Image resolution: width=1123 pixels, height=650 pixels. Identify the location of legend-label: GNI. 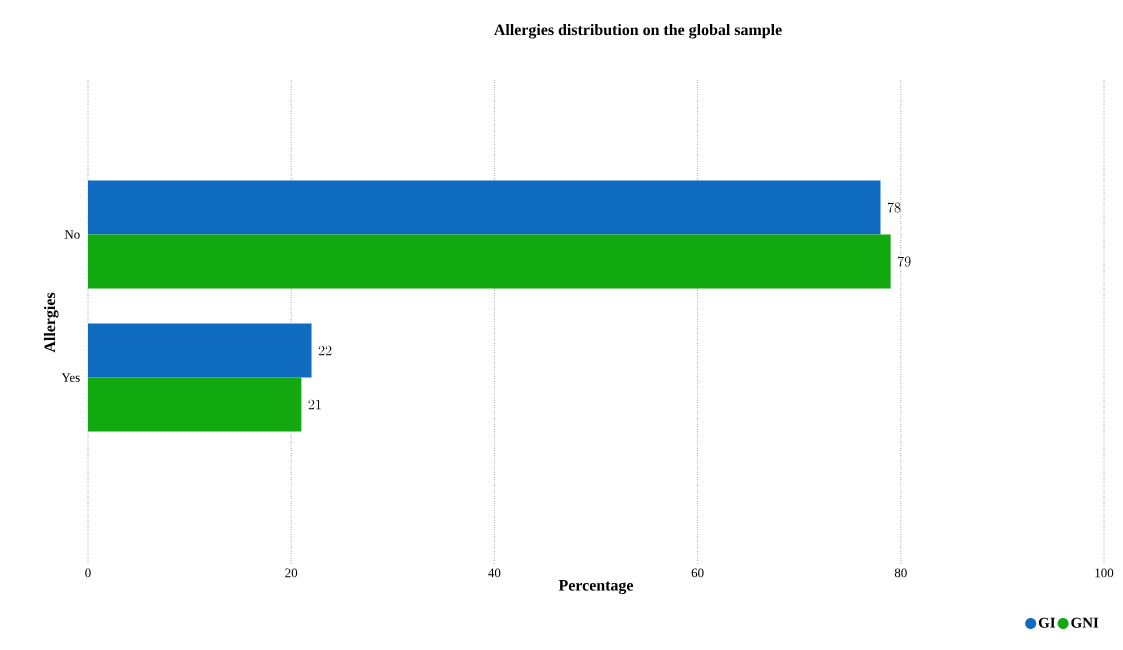
(1085, 622).